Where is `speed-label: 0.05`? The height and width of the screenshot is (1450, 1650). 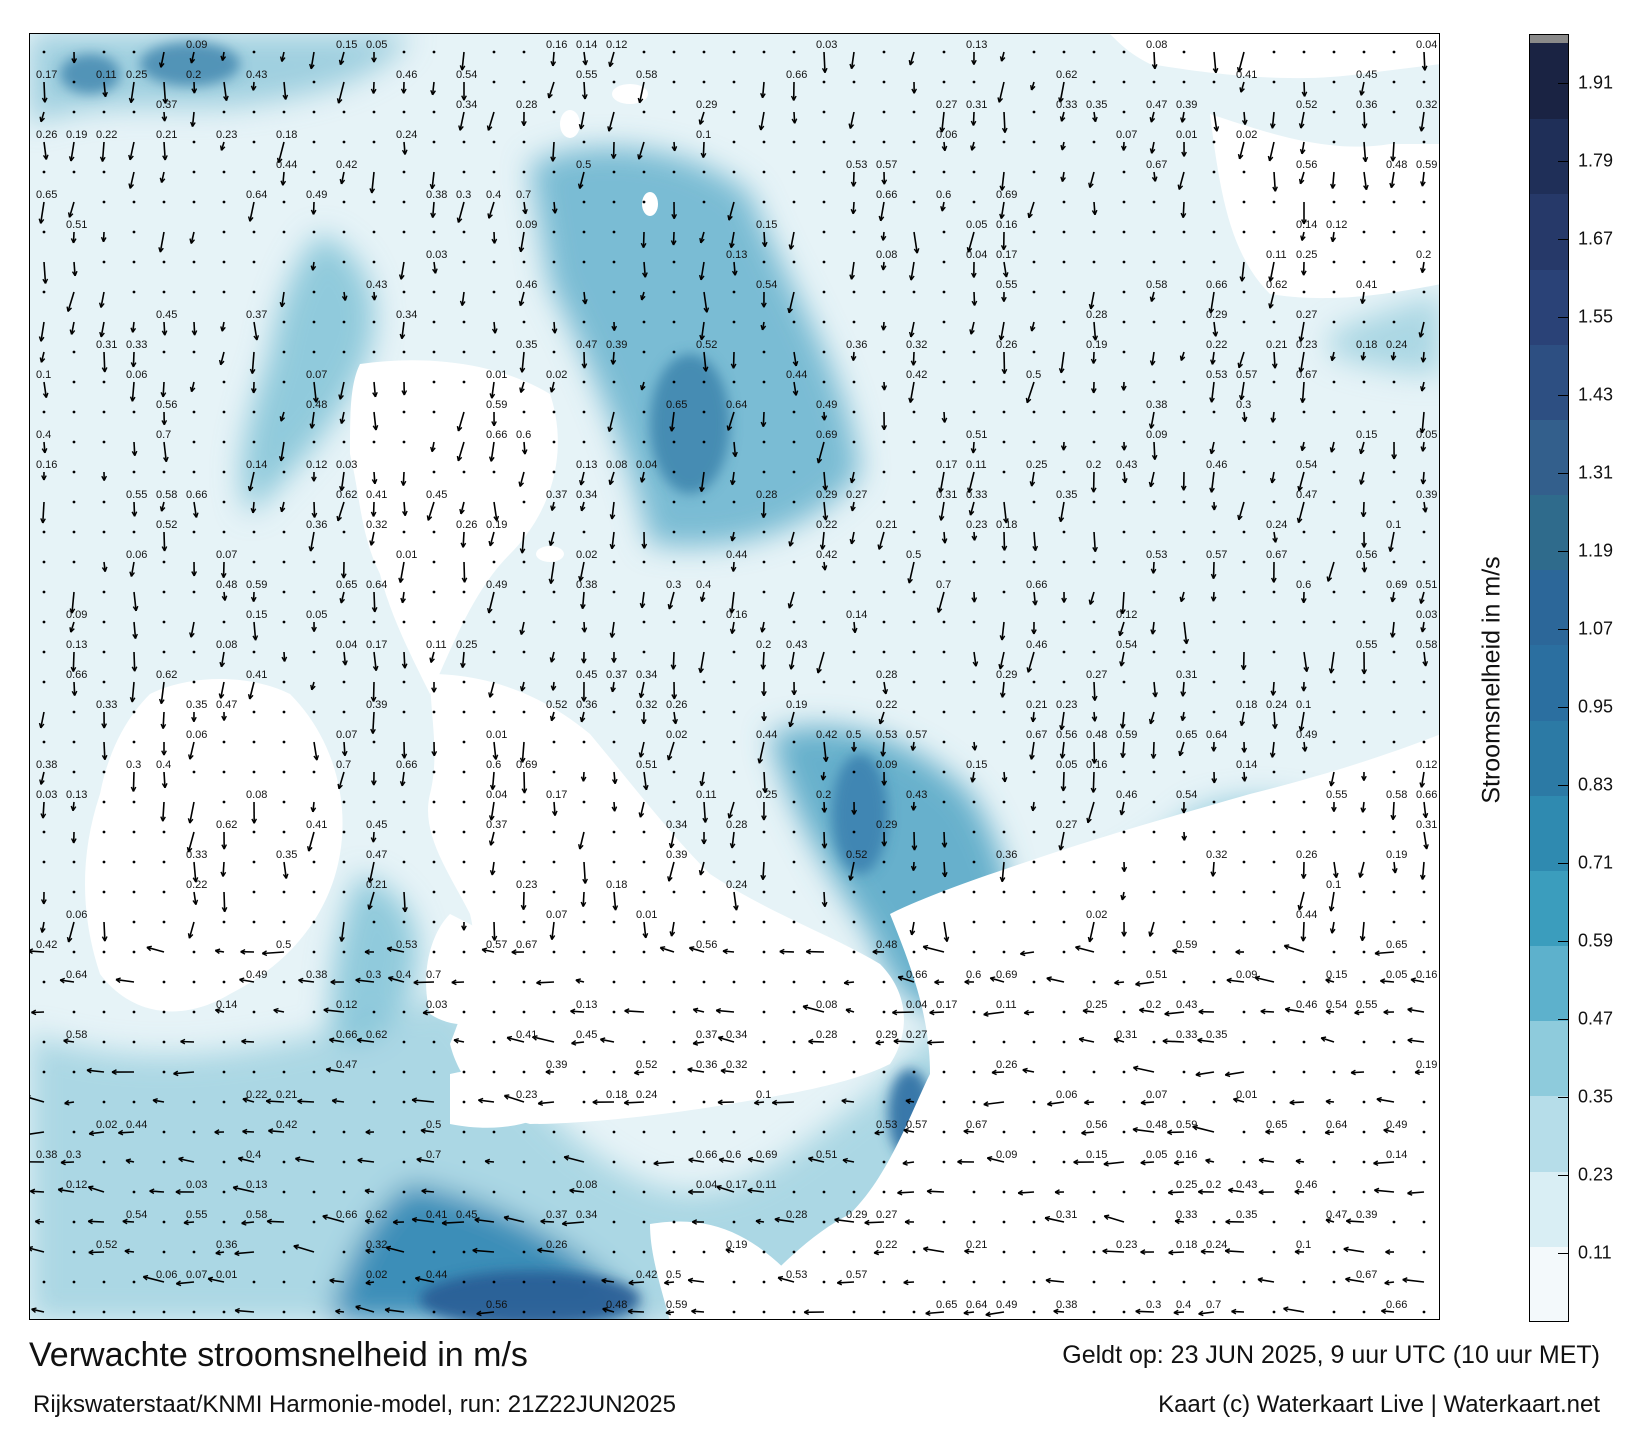
speed-label: 0.05 is located at coordinates (1066, 765).